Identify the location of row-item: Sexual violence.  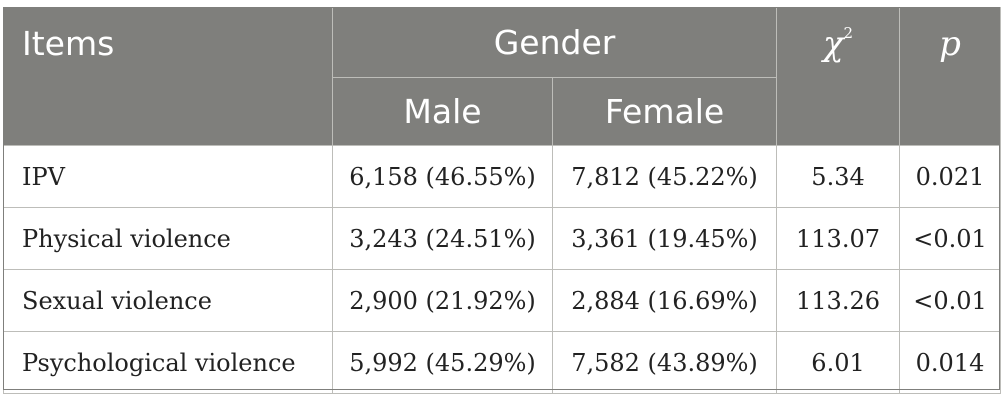
(168, 300).